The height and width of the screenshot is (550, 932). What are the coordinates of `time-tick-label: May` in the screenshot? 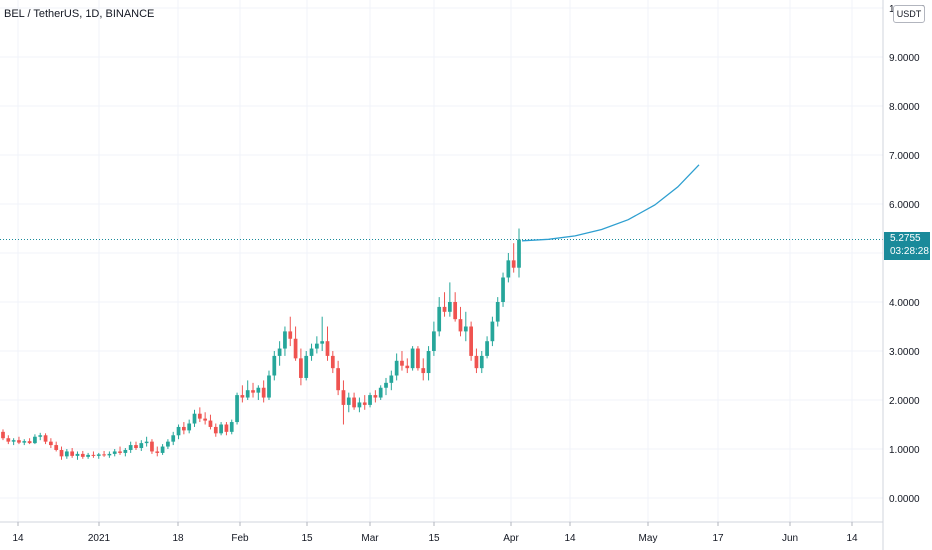 It's located at (648, 538).